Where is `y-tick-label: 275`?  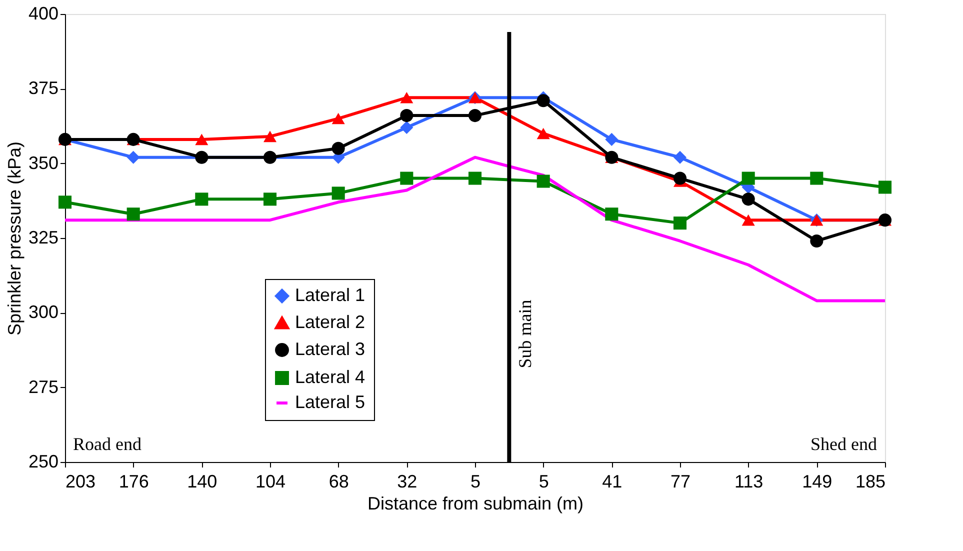 y-tick-label: 275 is located at coordinates (43, 386).